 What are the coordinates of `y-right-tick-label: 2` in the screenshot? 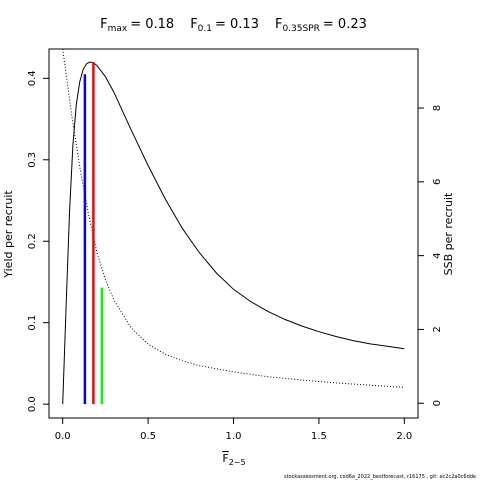 It's located at (437, 329).